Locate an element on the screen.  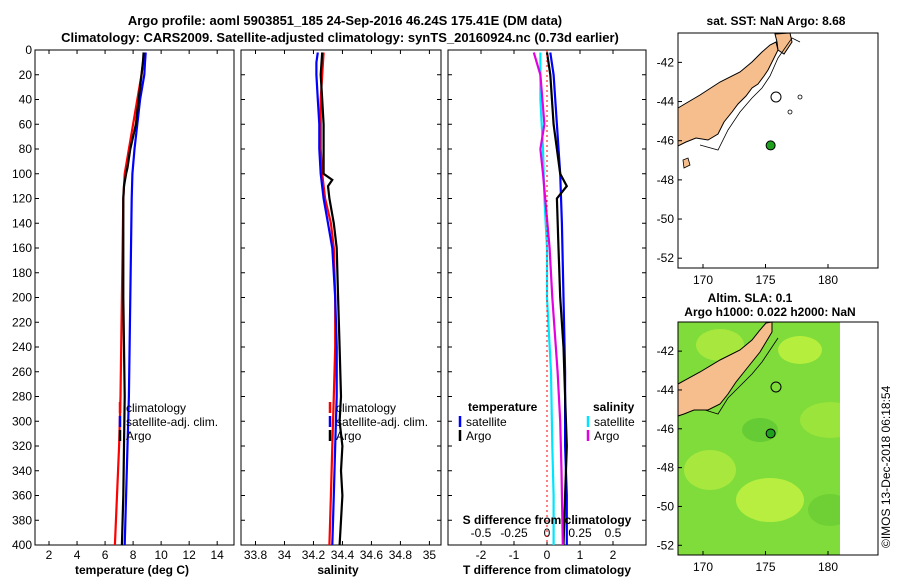
salinity-difference-axis: -0.5 -0.25 0 0.25 0.5 is located at coordinates (546, 533).